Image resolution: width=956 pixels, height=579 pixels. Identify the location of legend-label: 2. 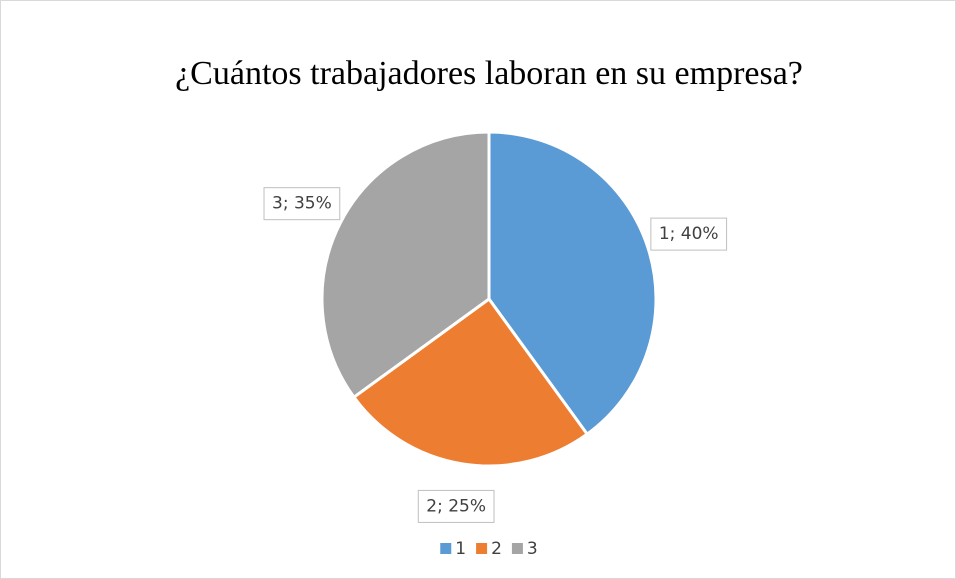
(496, 549).